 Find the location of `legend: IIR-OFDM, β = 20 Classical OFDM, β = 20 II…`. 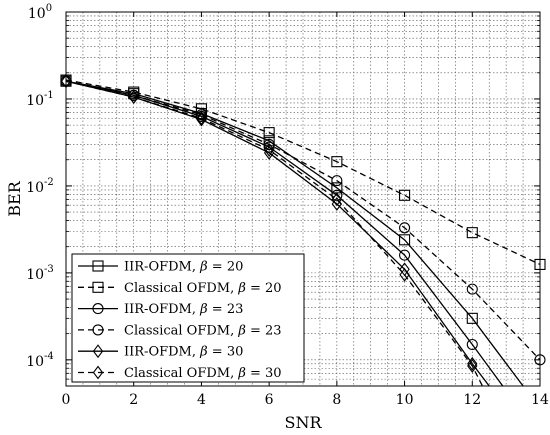

legend: IIR-OFDM, β = 20 Classical OFDM, β = 20 II… is located at coordinates (188, 318).